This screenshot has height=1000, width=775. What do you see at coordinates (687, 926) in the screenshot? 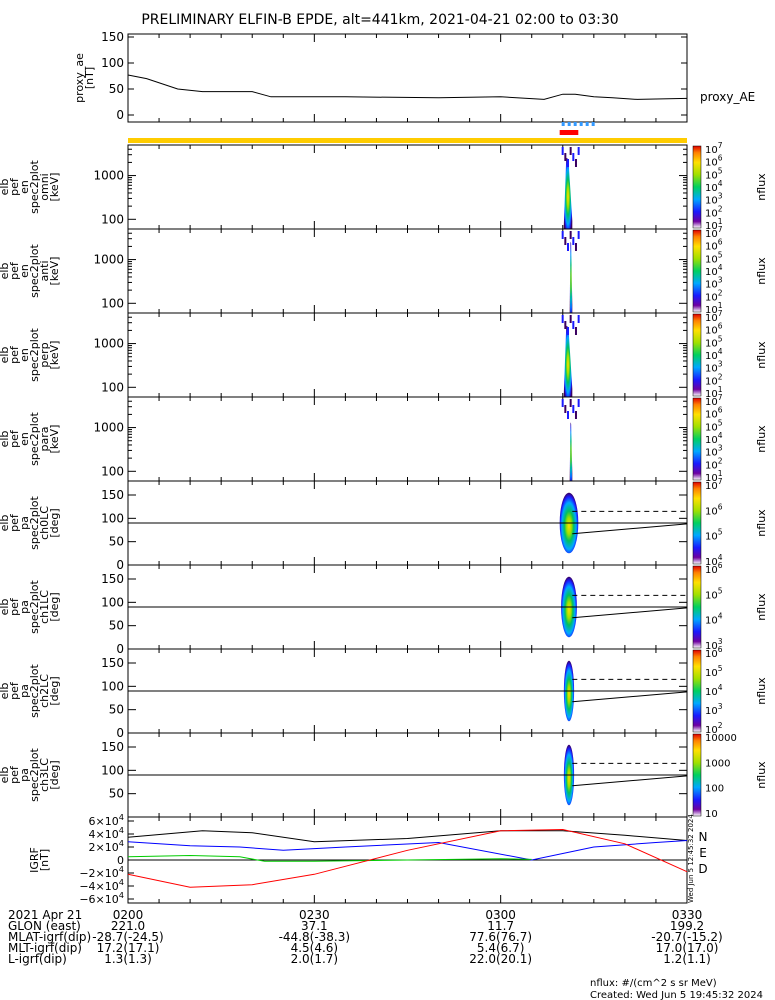
I see `axis-row-value: 199.2` at bounding box center [687, 926].